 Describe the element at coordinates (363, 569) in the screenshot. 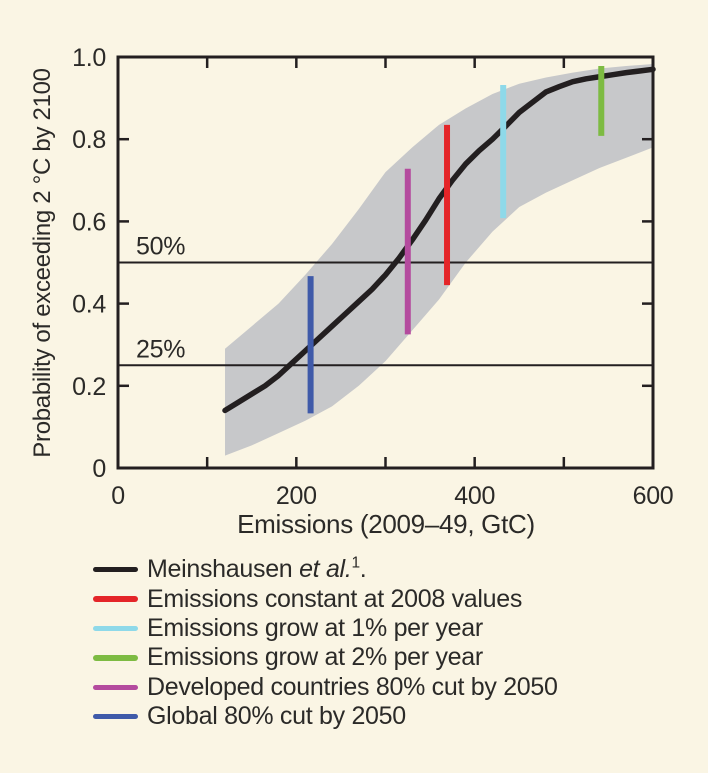

I see `legend-text: .` at that location.